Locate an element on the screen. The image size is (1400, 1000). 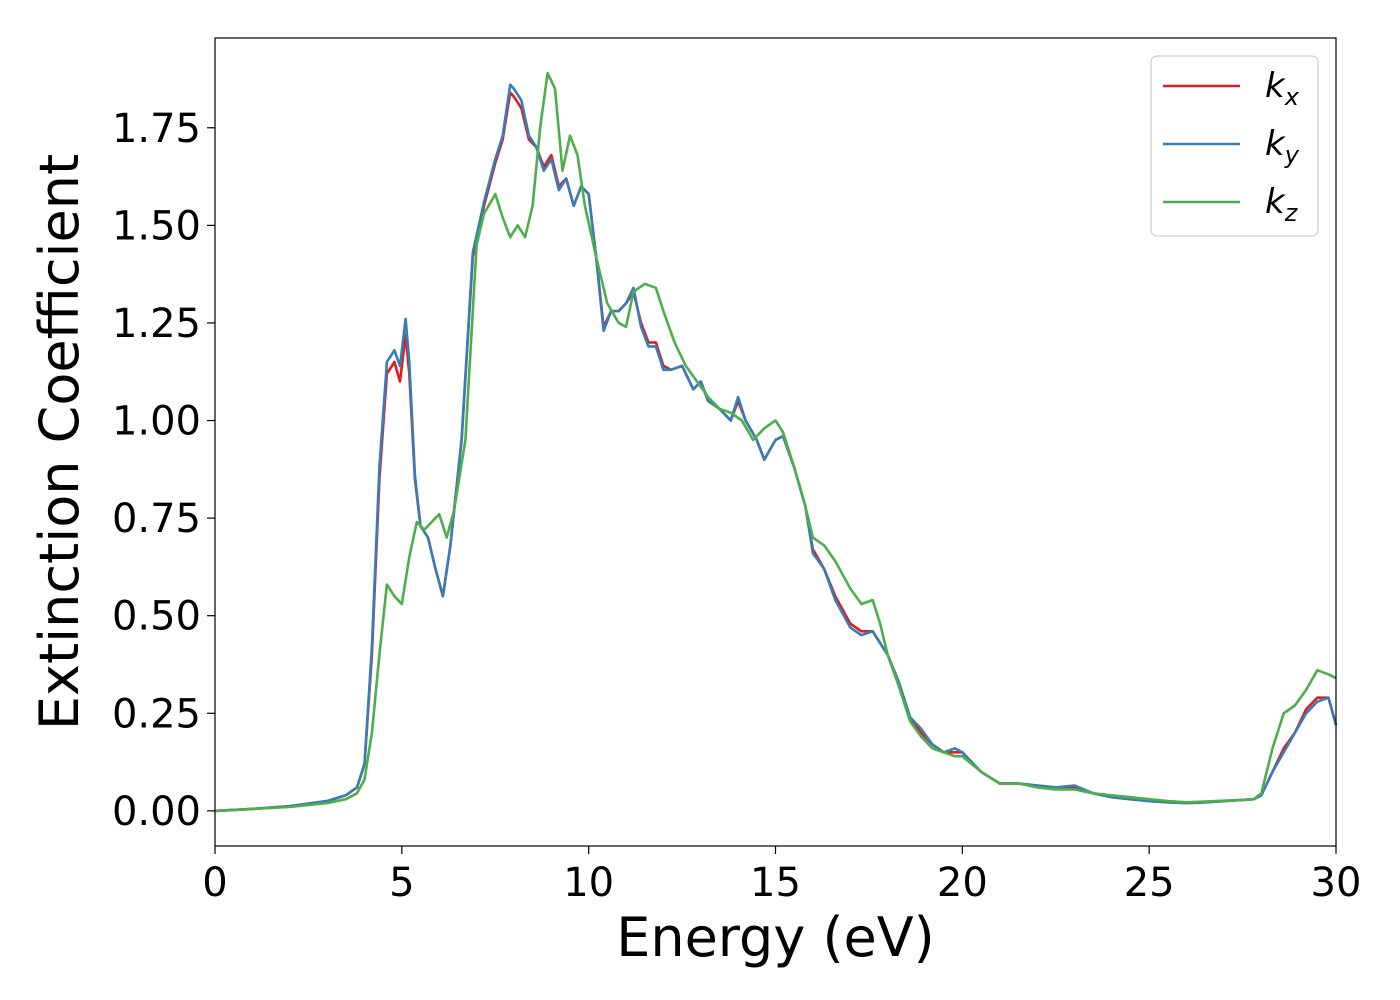
legend-box is located at coordinates (1234, 146).